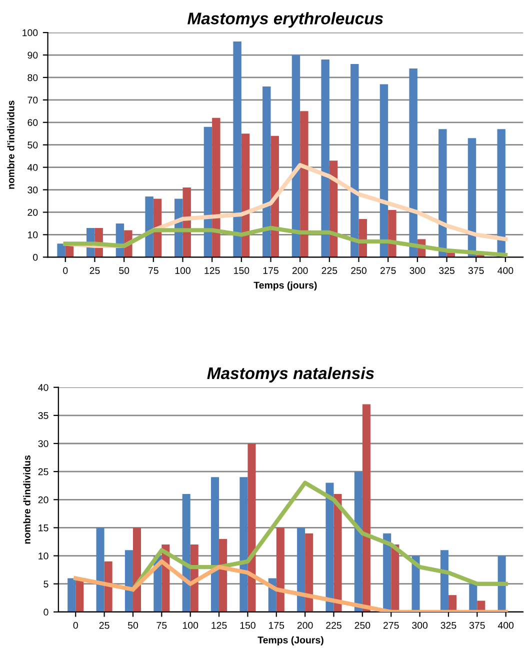 The width and height of the screenshot is (531, 651). I want to click on y-tick-label: 100, so click(30, 32).